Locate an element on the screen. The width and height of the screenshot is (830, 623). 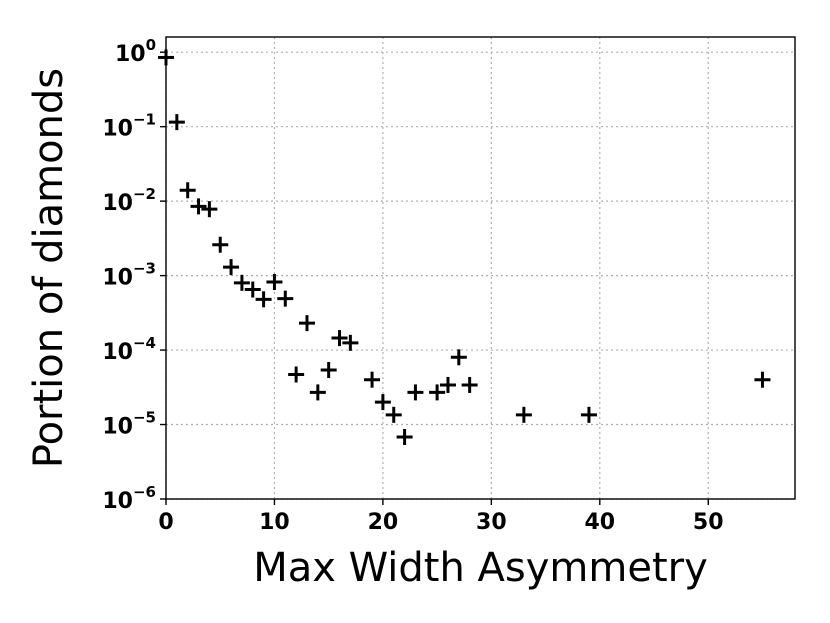
y-tick-exponent: 0 is located at coordinates (151, 45).